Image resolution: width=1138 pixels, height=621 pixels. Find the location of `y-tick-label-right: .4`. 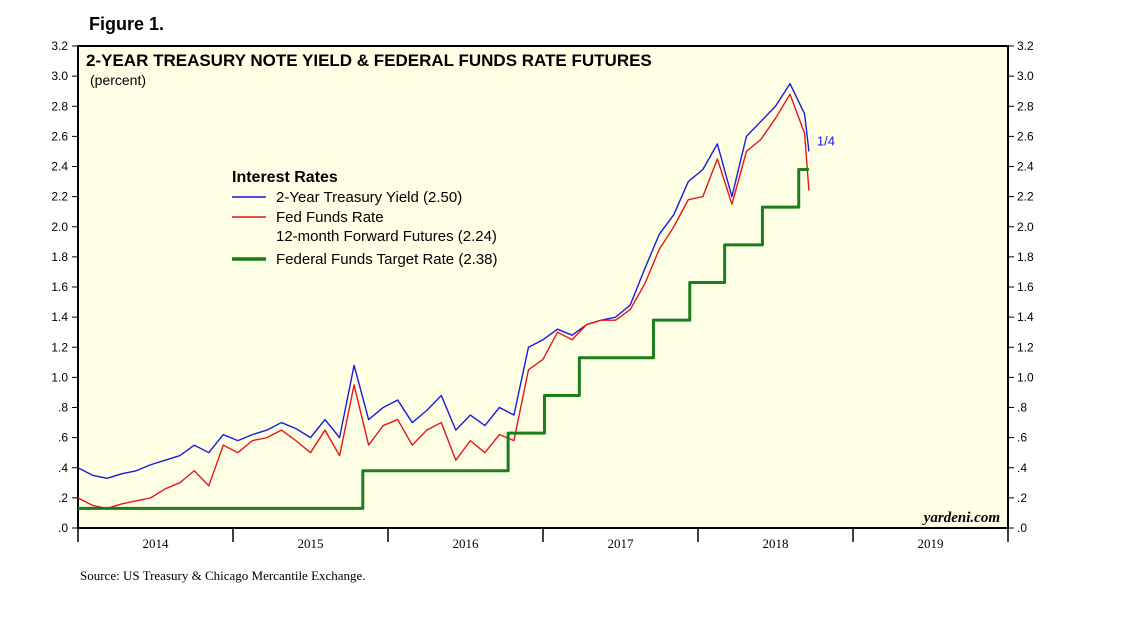

y-tick-label-right: .4 is located at coordinates (1022, 468).